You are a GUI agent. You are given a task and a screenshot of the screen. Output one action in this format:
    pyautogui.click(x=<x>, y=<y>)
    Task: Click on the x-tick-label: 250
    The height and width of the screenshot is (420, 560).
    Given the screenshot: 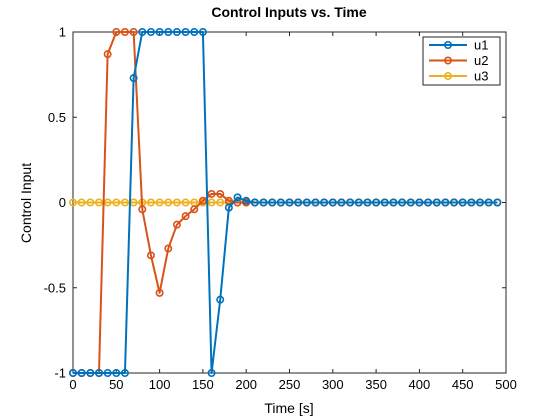 What is the action you would take?
    pyautogui.click(x=290, y=384)
    